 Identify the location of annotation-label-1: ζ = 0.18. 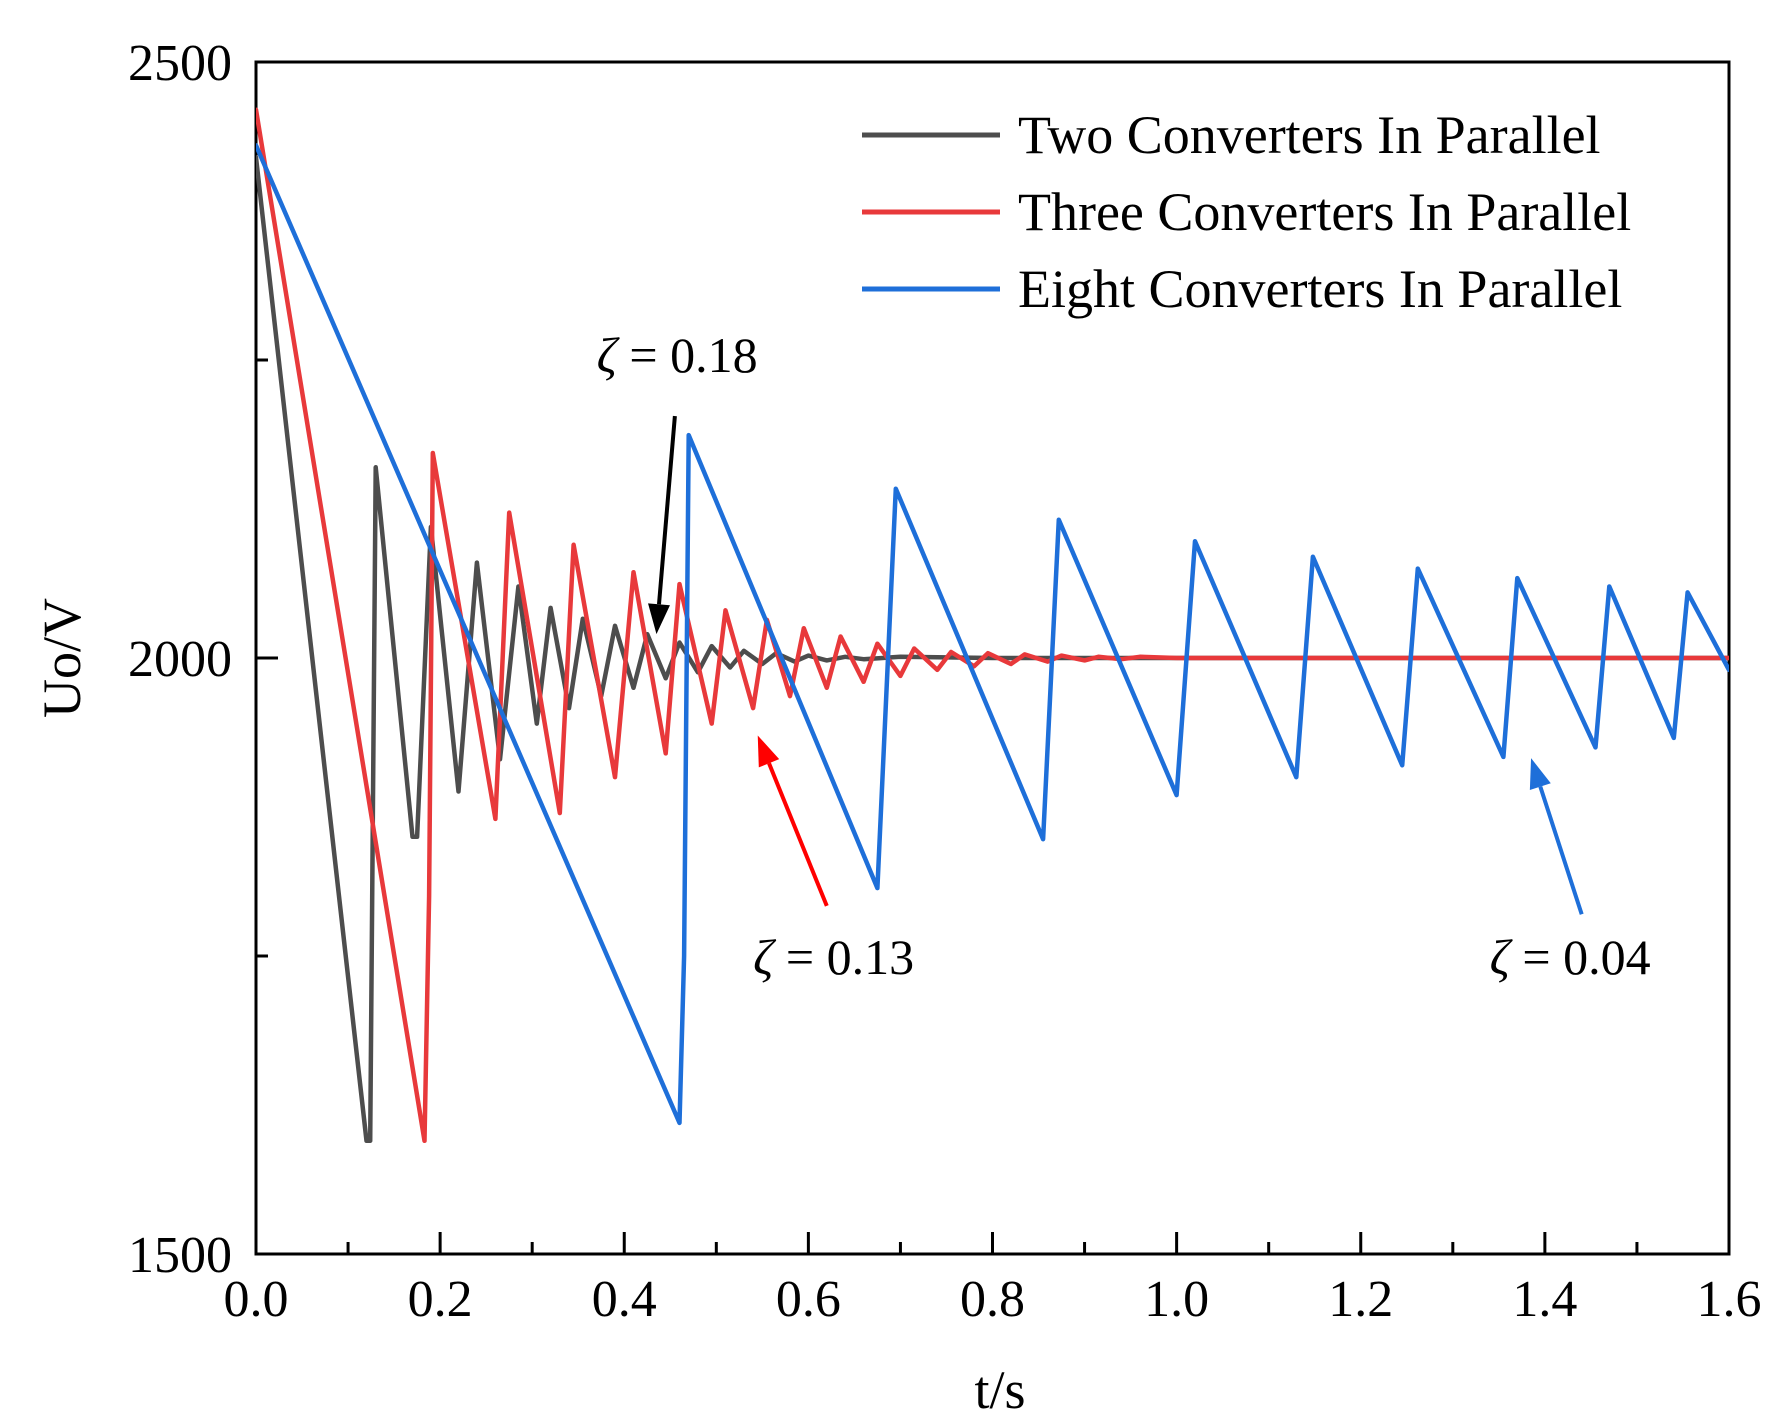
(677, 355).